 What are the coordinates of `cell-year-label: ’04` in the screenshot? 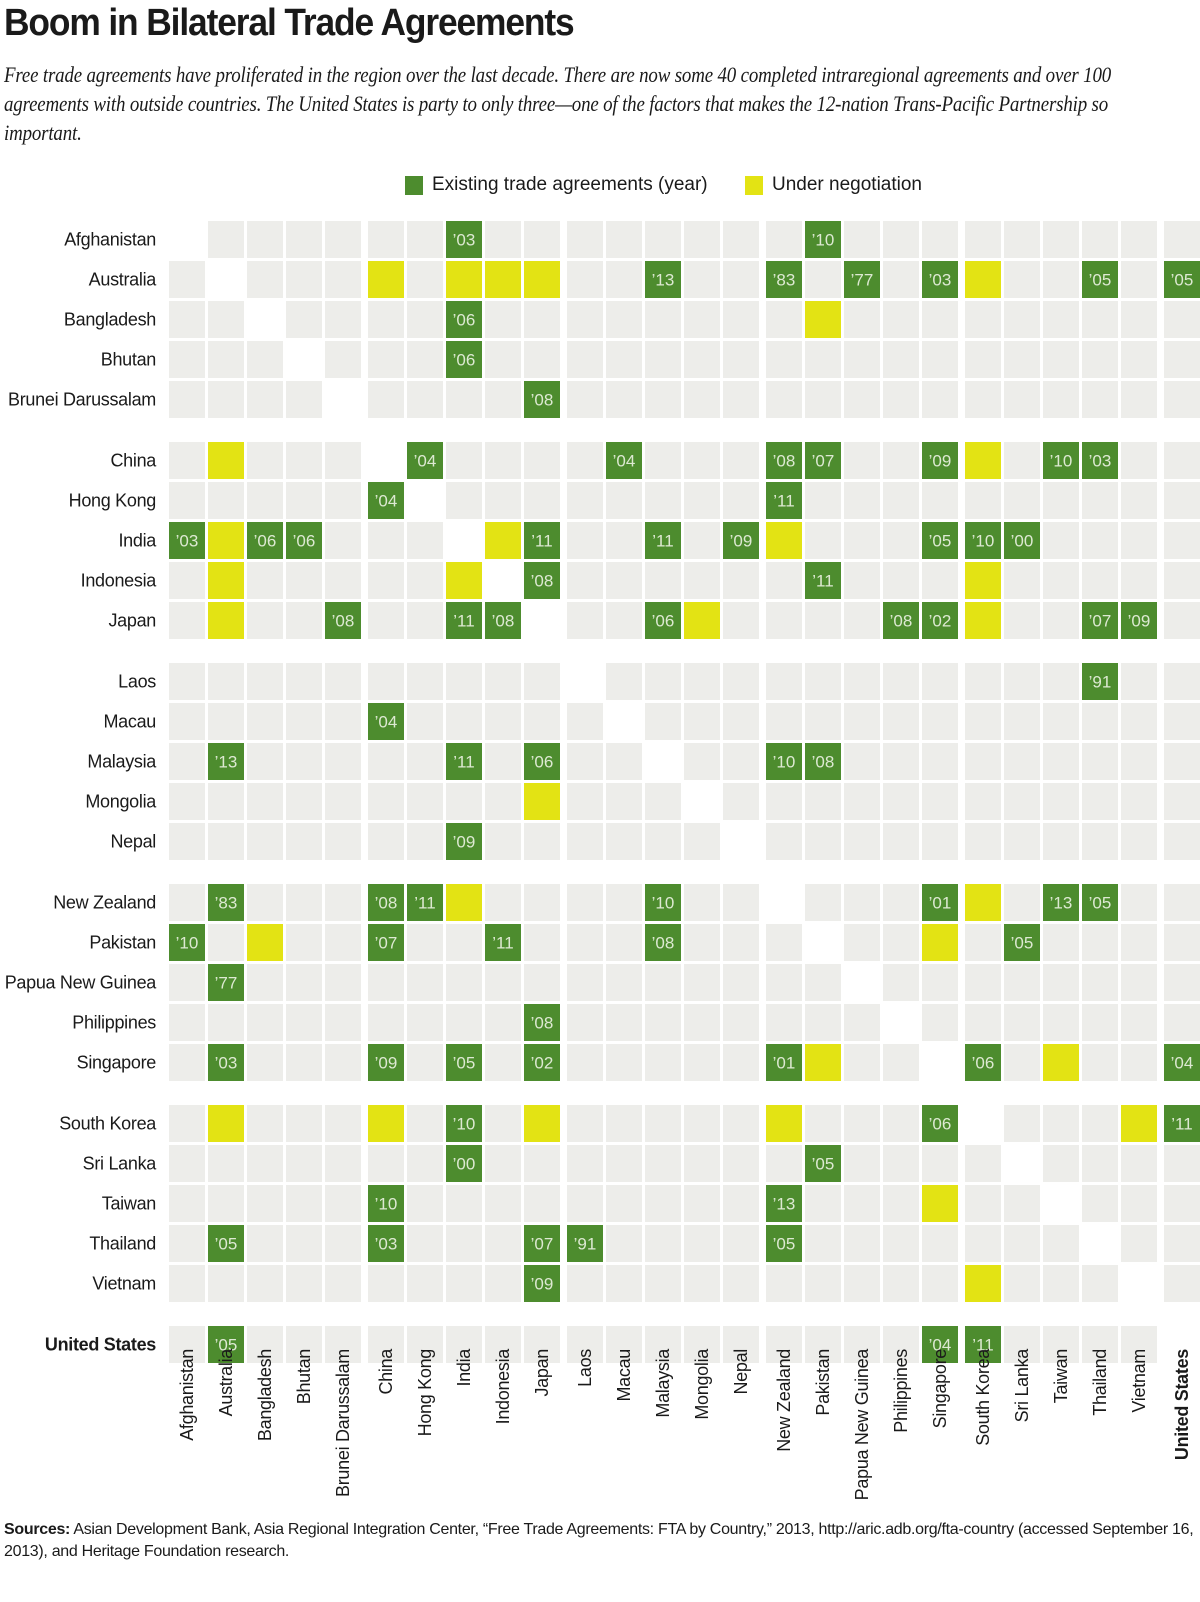 It's located at (940, 1345).